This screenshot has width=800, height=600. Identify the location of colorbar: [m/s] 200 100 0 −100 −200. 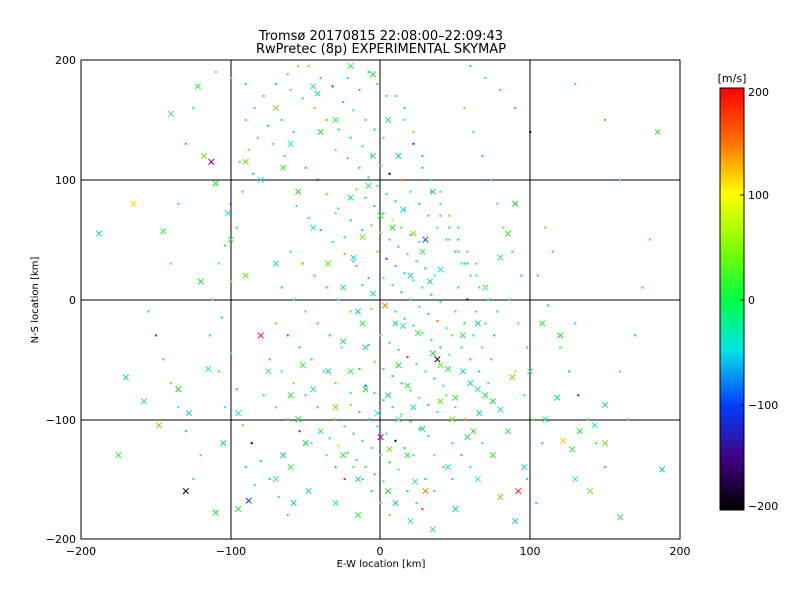
(748, 292).